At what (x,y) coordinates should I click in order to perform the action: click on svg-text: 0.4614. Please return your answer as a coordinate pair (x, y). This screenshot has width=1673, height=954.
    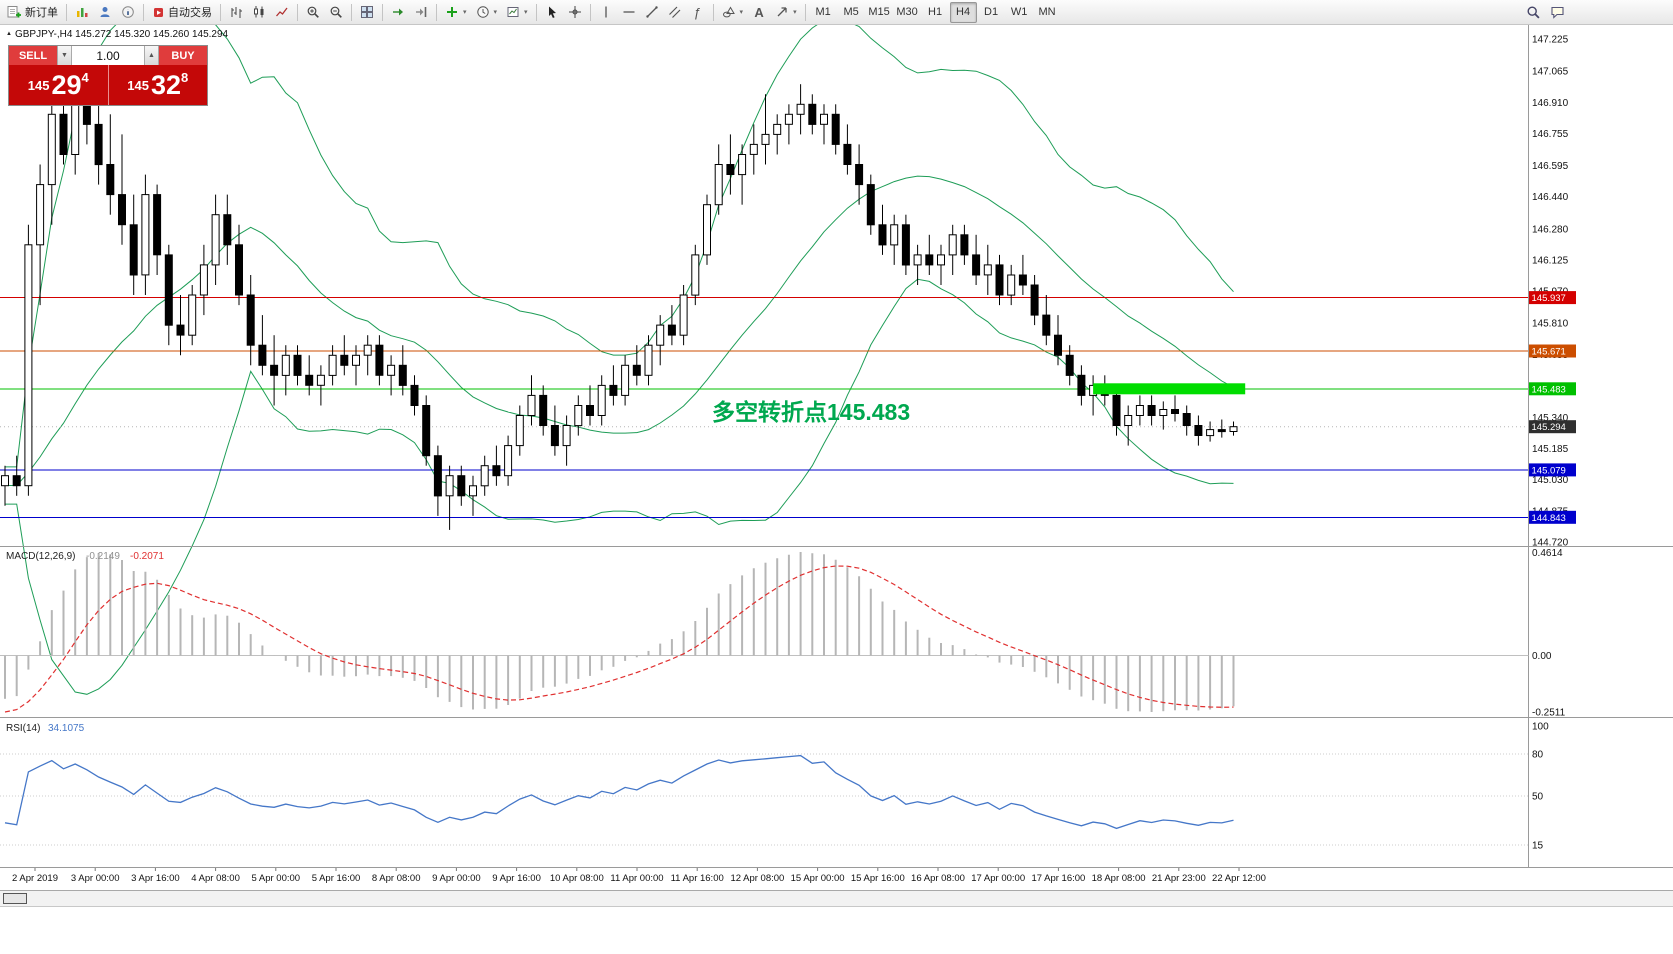
    Looking at the image, I should click on (1547, 553).